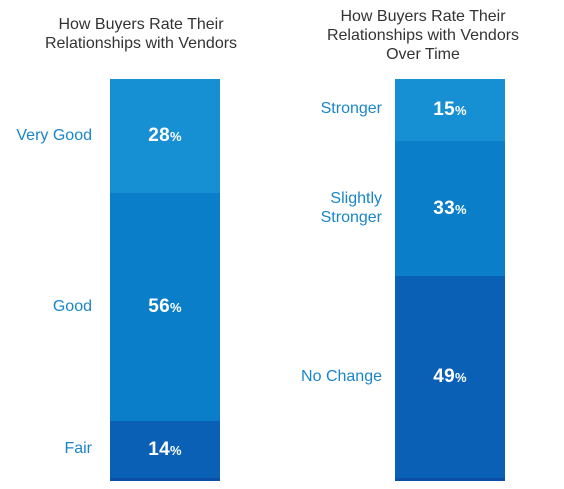 The image size is (564, 489). Describe the element at coordinates (444, 377) in the screenshot. I see `value-number: 49` at that location.